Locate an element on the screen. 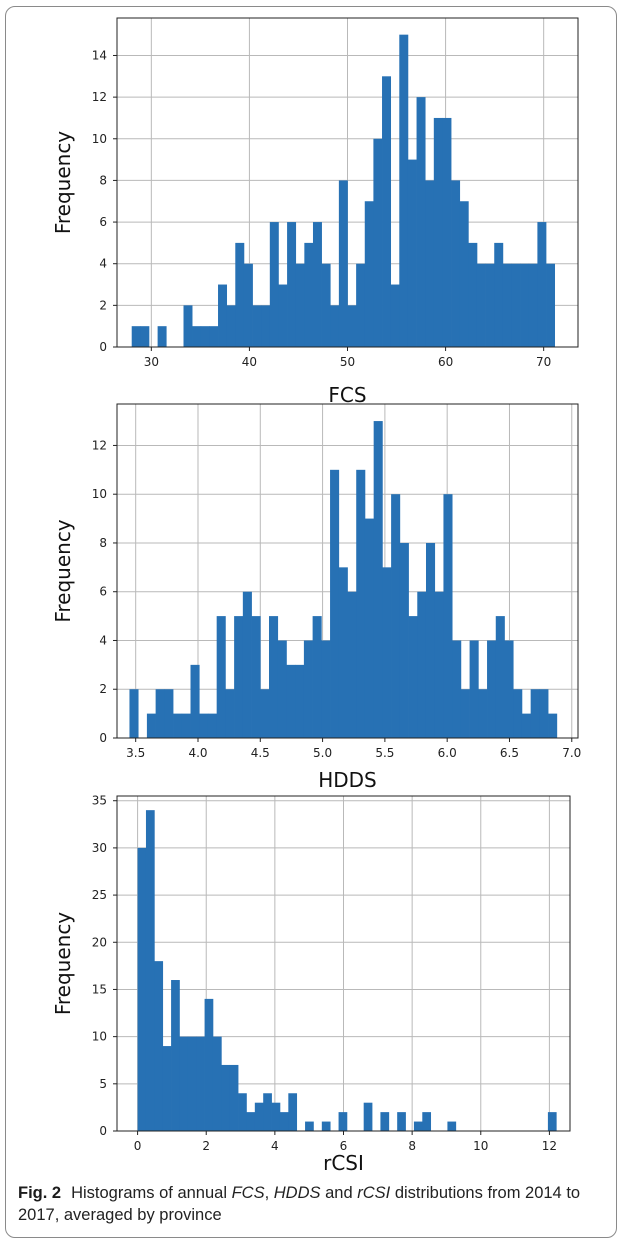 This screenshot has width=624, height=1246. x-tick-label: 4.0 is located at coordinates (197, 753).